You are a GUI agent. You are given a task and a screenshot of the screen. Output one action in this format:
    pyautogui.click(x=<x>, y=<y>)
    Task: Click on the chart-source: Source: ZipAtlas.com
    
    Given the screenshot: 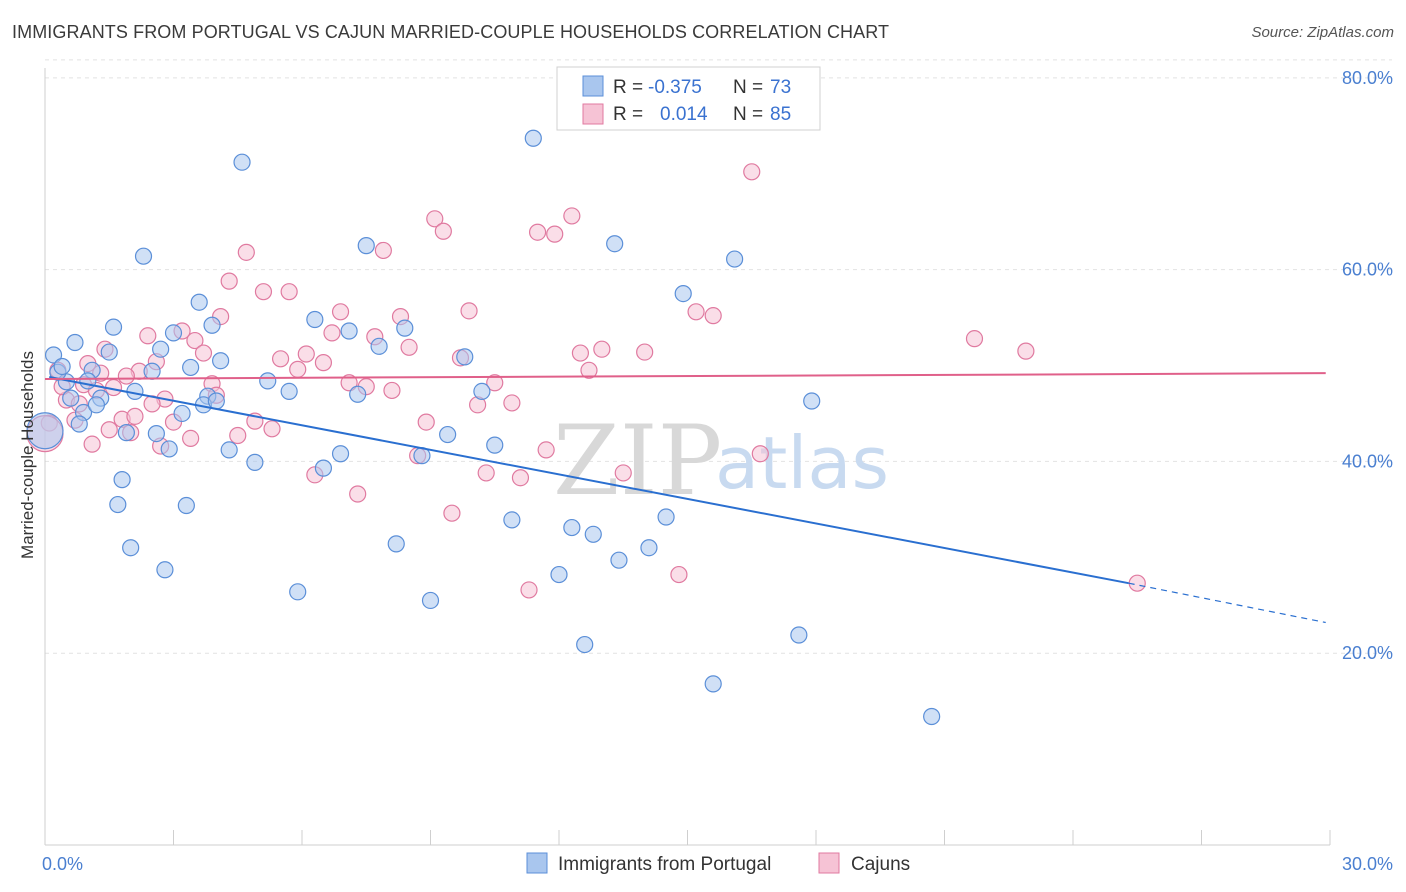 What is the action you would take?
    pyautogui.click(x=1322, y=32)
    